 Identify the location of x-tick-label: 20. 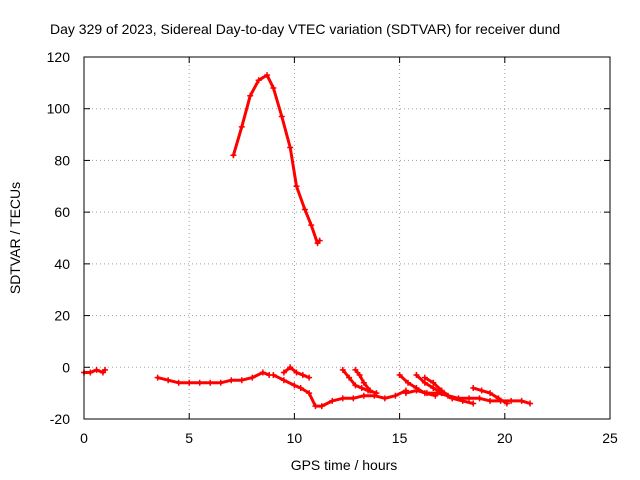
(505, 438).